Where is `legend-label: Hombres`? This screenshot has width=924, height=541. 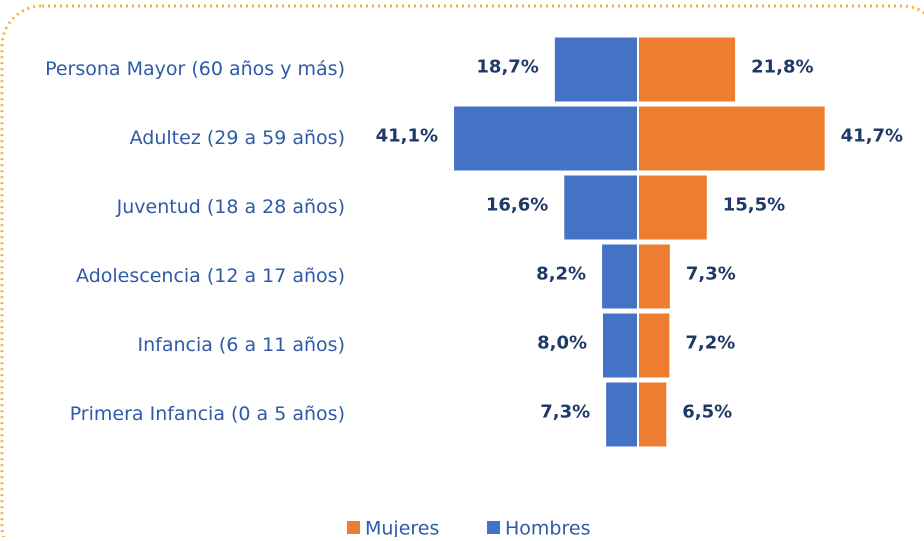 legend-label: Hombres is located at coordinates (547, 528).